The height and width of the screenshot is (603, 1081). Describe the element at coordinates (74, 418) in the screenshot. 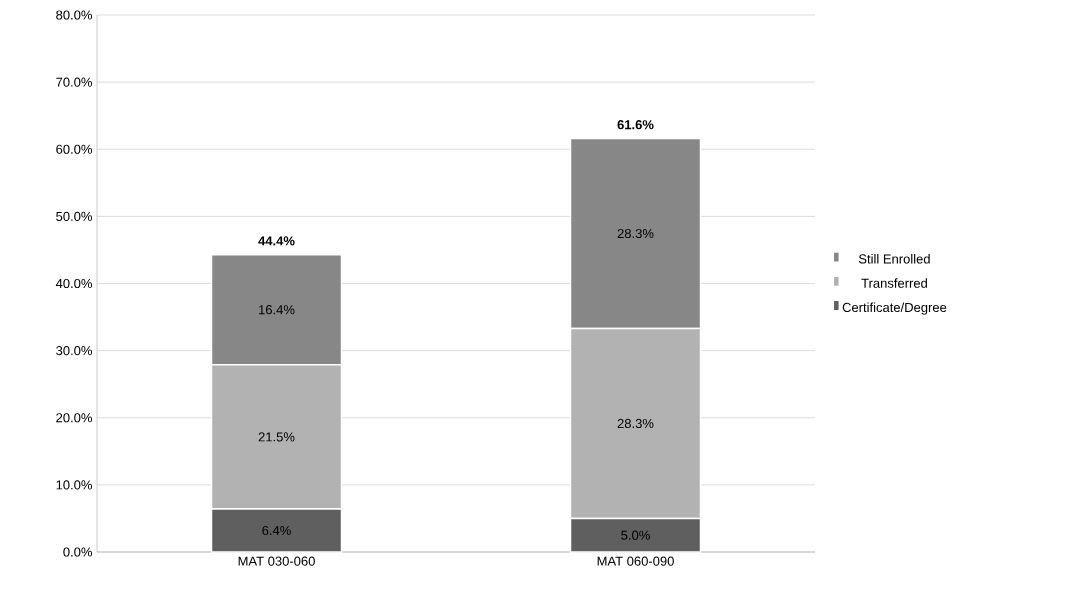

I see `y-tick-label: 20.0%` at that location.